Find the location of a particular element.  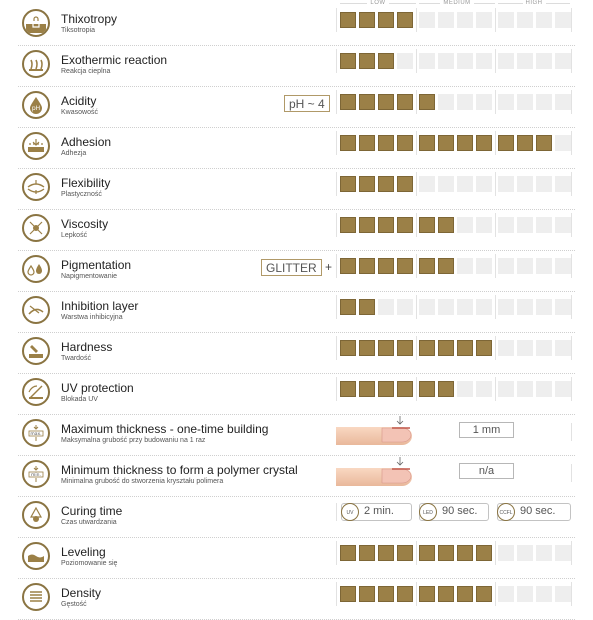

svg-text: min. is located at coordinates (36, 475).